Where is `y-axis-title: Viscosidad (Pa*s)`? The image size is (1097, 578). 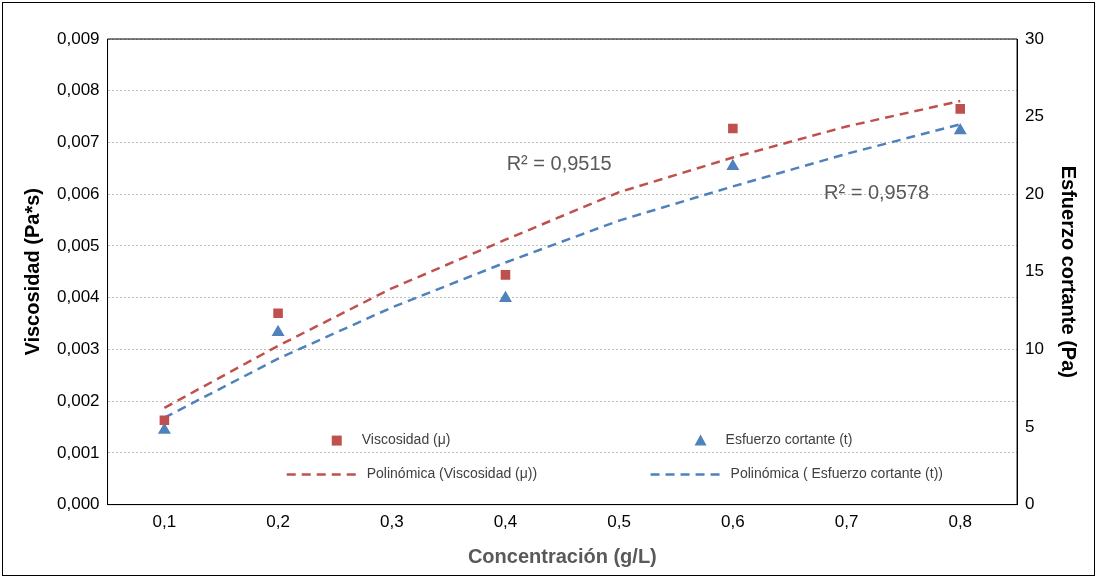
y-axis-title: Viscosidad (Pa*s) is located at coordinates (31, 272).